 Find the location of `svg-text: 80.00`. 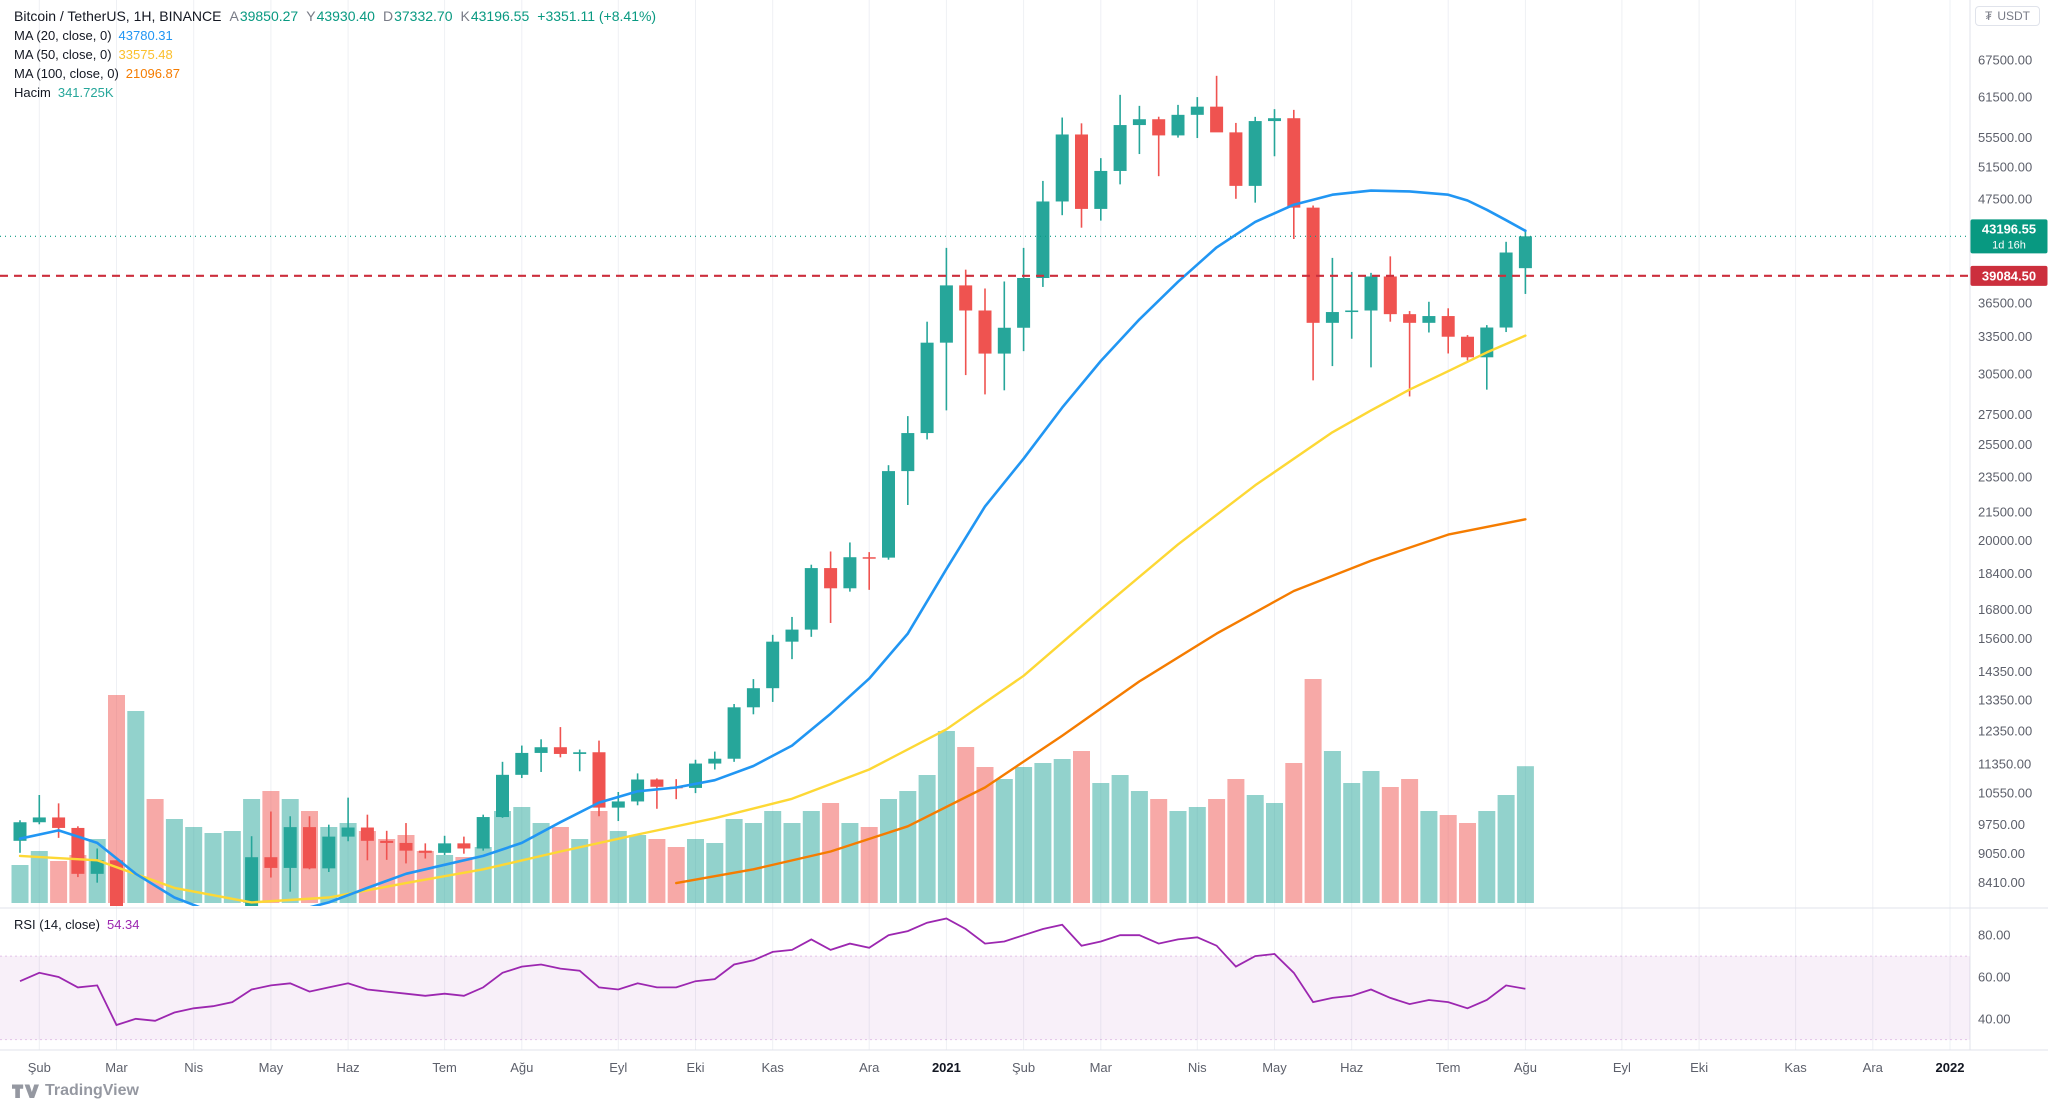

svg-text: 80.00 is located at coordinates (1994, 935).